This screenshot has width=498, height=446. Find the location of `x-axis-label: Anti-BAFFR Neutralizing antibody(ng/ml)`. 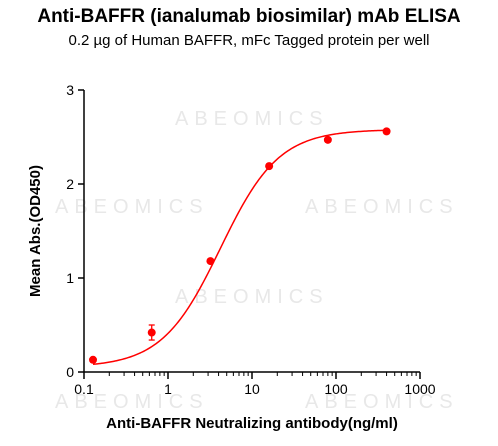

x-axis-label: Anti-BAFFR Neutralizing antibody(ng/ml) is located at coordinates (252, 423).